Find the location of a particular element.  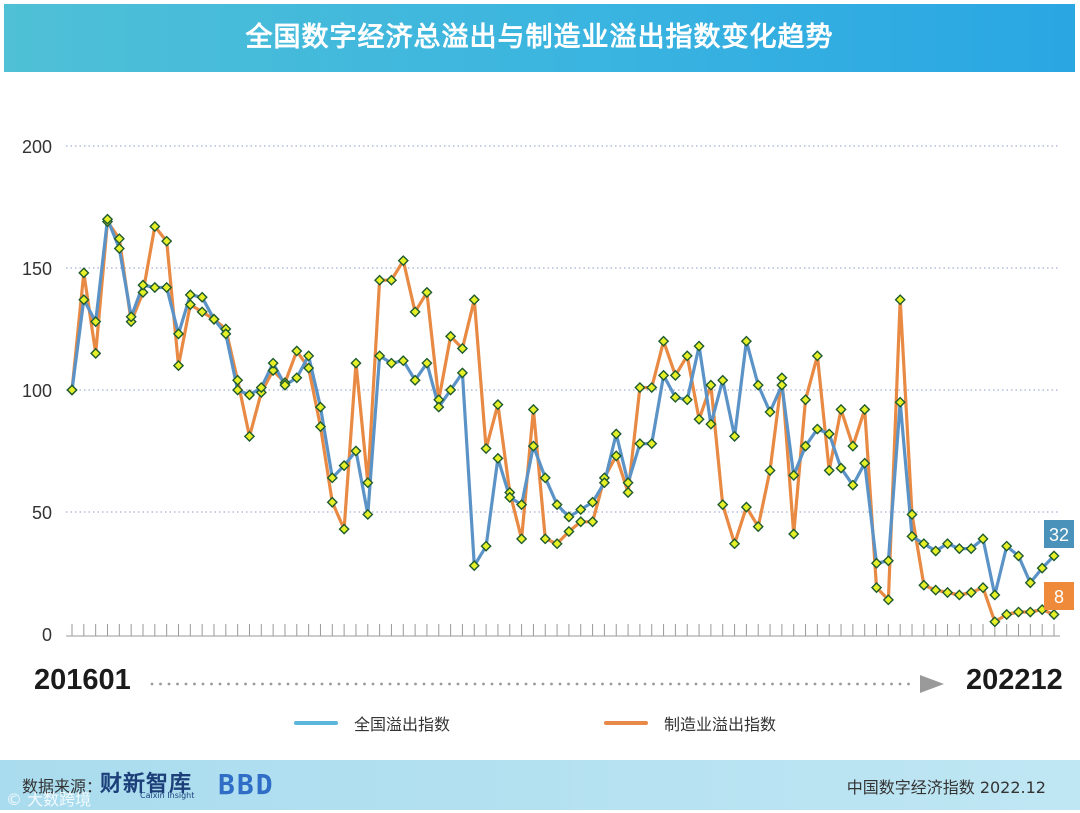

legend-swatch-manufacturing is located at coordinates (626, 723).